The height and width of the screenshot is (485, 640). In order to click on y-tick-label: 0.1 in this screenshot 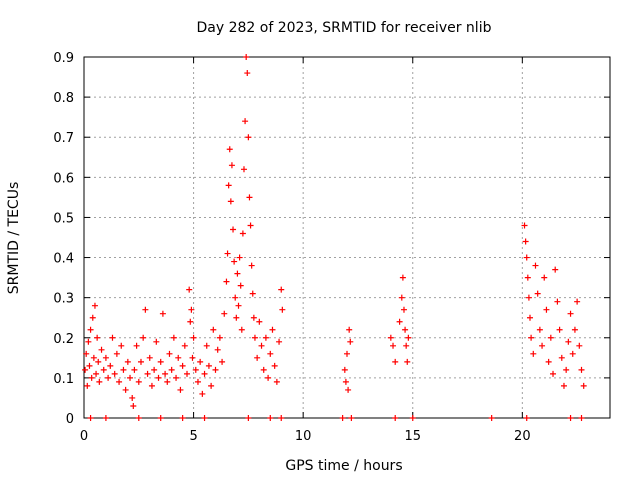, I will do `click(63, 379)`.